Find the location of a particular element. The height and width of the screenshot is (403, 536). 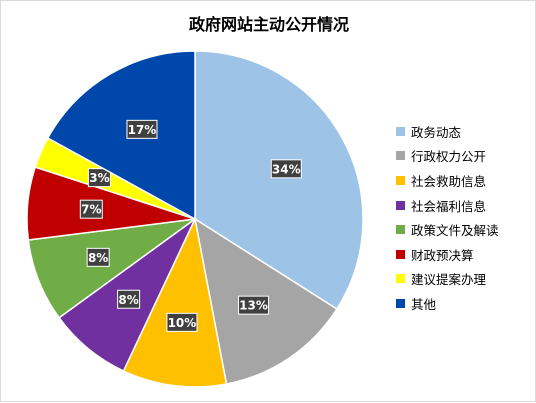

data-label-text: 34% is located at coordinates (286, 169).